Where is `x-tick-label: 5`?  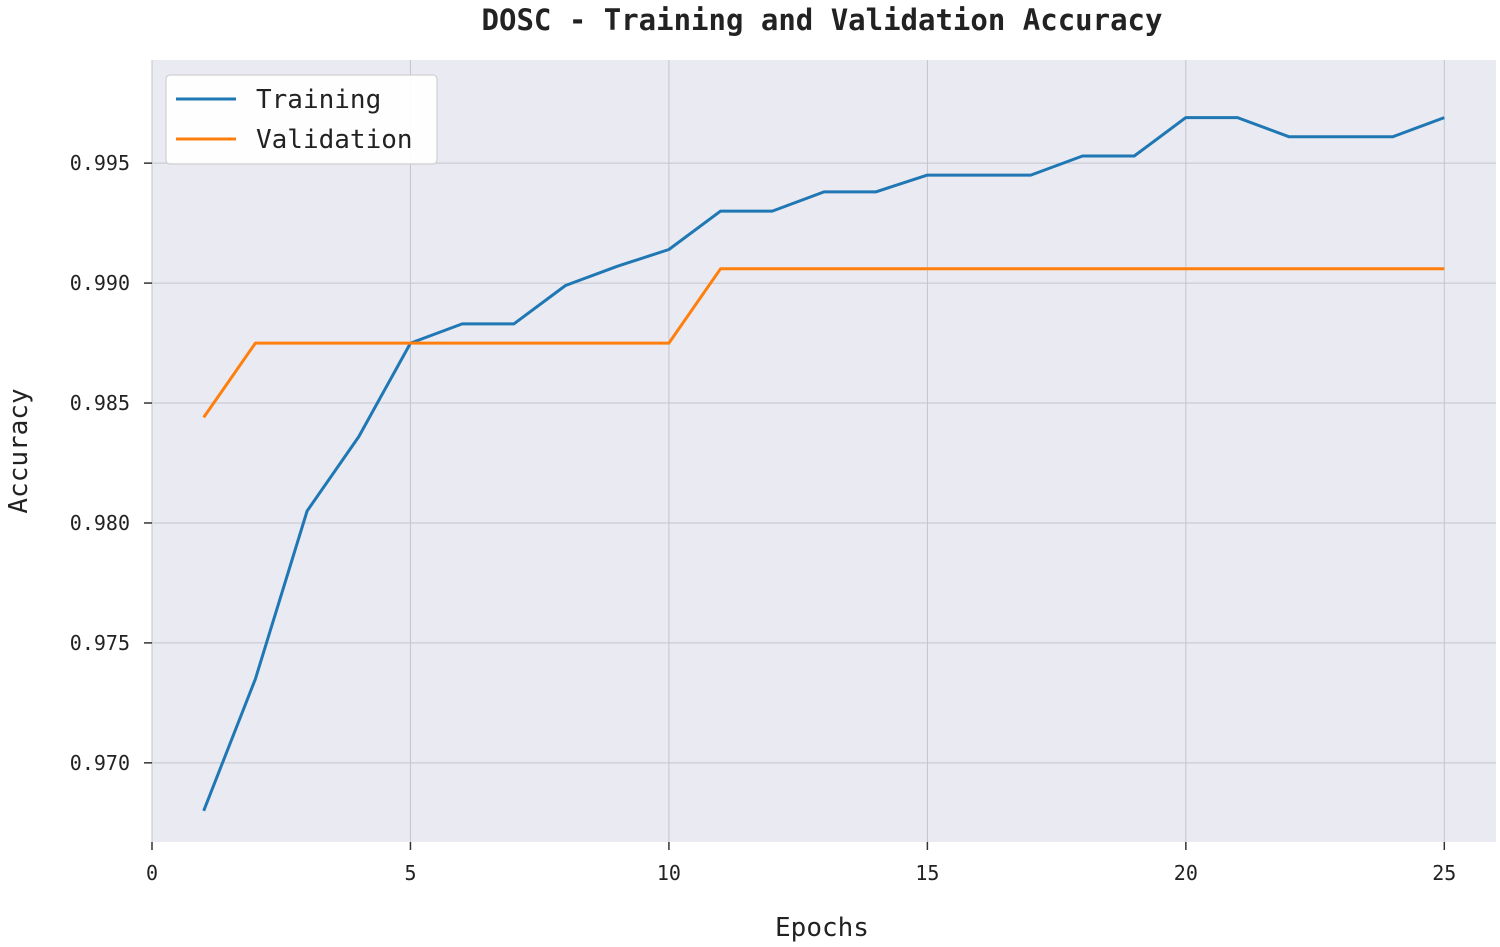
x-tick-label: 5 is located at coordinates (410, 873).